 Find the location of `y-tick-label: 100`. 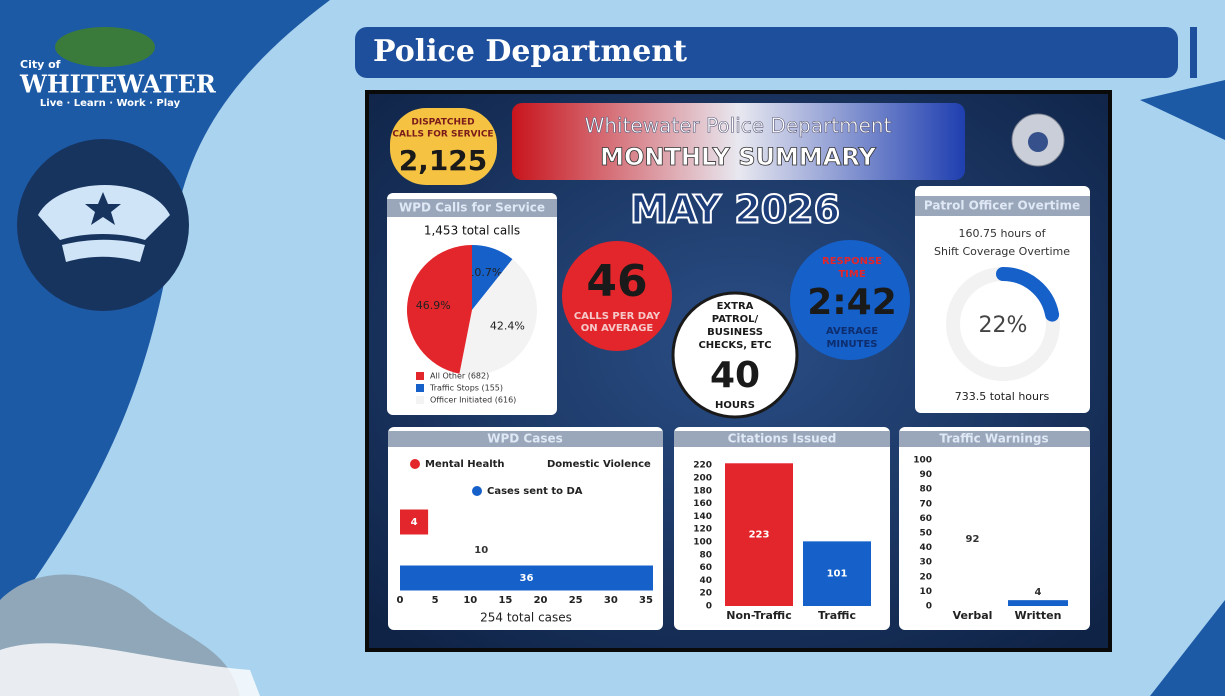

y-tick-label: 100 is located at coordinates (702, 543).